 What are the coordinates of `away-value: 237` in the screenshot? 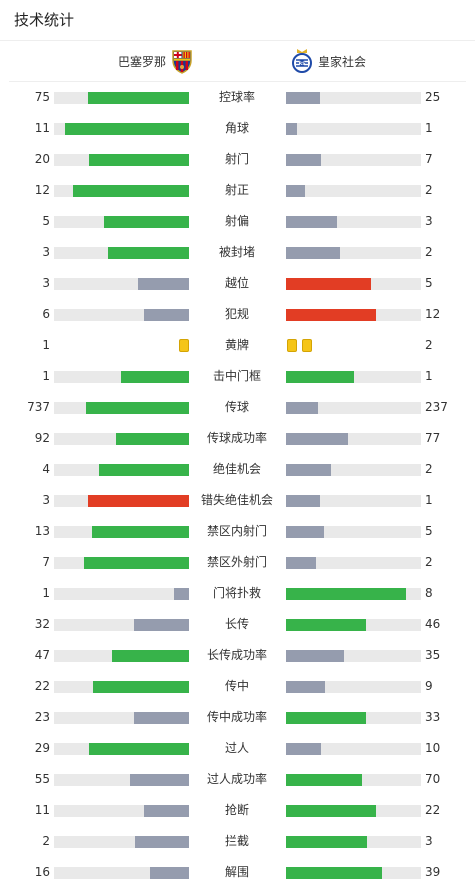 It's located at (436, 407).